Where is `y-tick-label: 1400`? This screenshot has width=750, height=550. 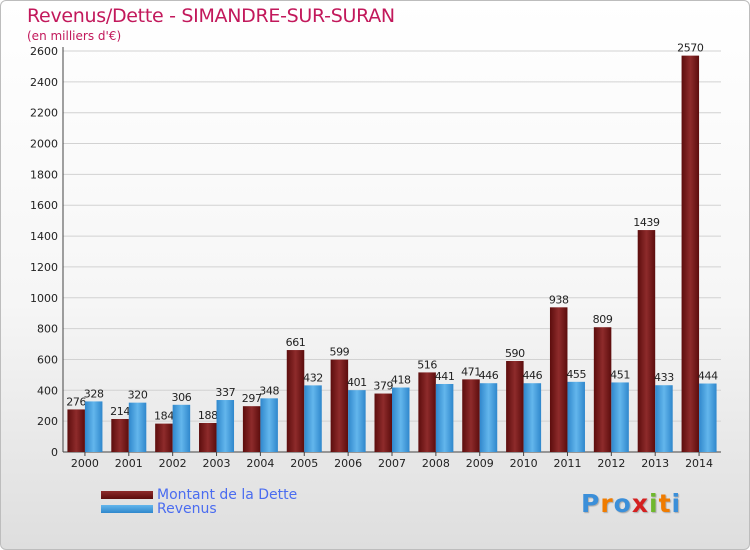
y-tick-label: 1400 is located at coordinates (44, 236).